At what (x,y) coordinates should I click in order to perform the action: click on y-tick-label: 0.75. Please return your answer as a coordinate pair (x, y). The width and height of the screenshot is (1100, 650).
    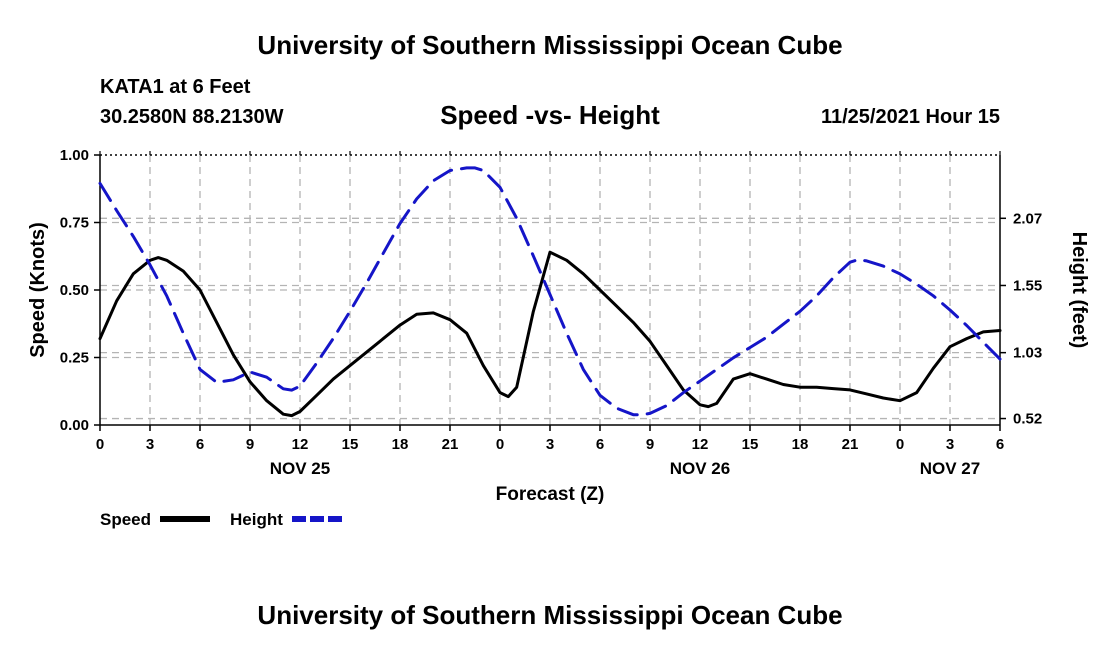
    Looking at the image, I should click on (74, 223).